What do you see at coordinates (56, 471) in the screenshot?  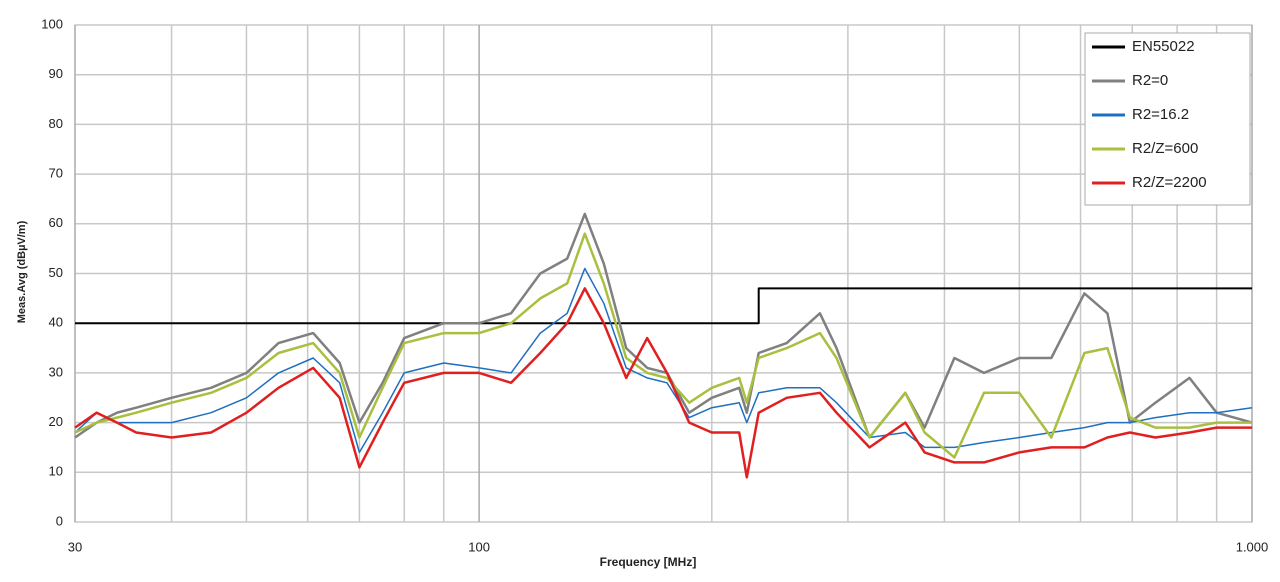 I see `y-tick-label: 10` at bounding box center [56, 471].